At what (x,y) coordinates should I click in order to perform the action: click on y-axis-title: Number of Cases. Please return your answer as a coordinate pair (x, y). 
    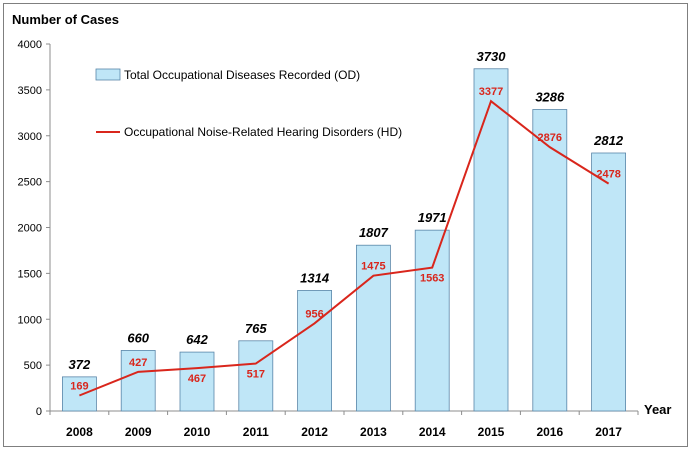
    Looking at the image, I should click on (65, 19).